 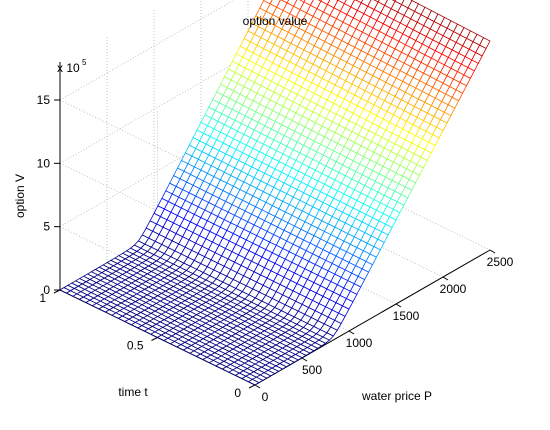 I want to click on y-tick-label: 0, so click(x=237, y=393).